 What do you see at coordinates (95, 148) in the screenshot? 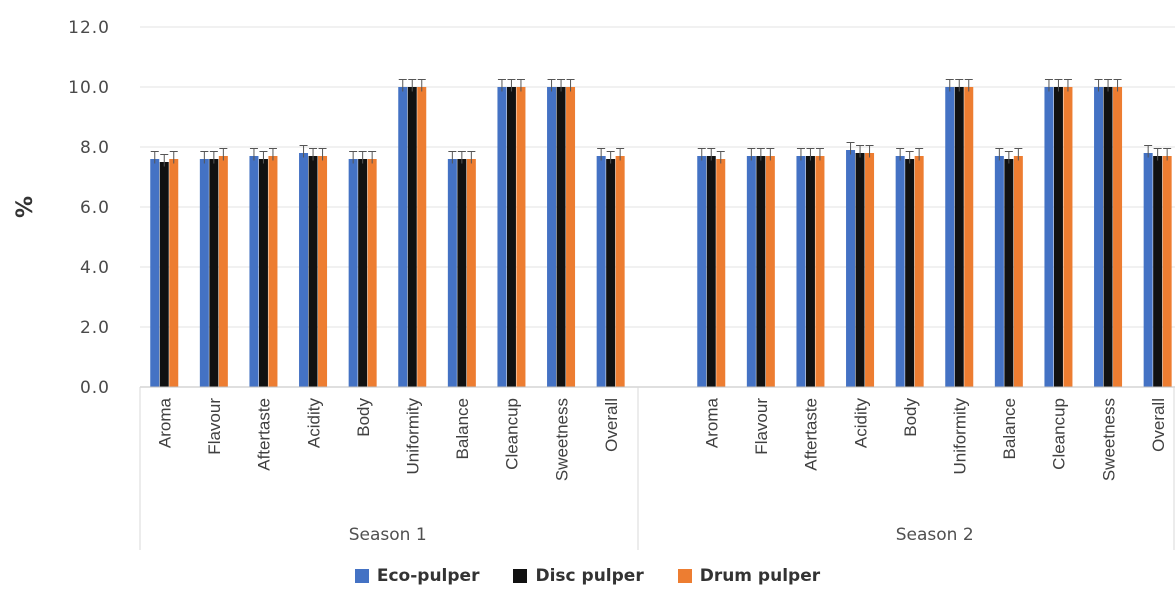
I see `y-tick-label: 8.0` at bounding box center [95, 148].